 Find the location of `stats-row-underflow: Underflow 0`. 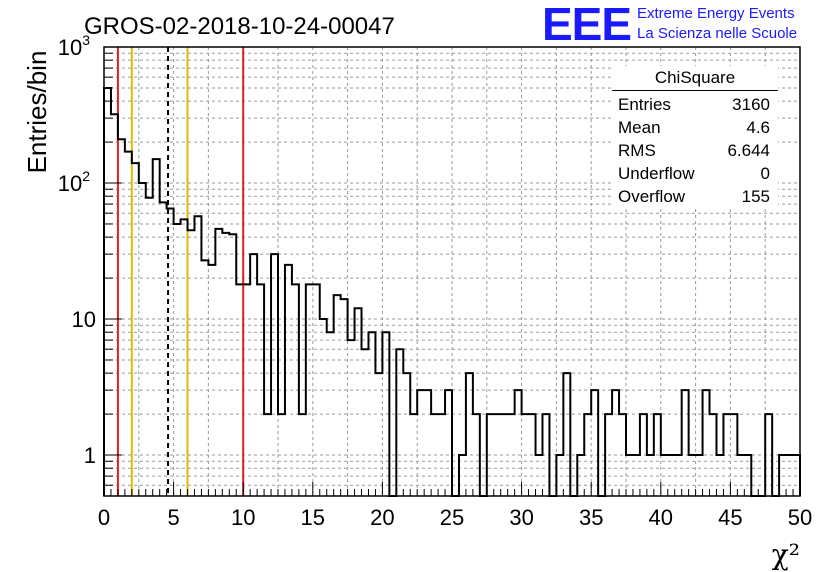

stats-row-underflow: Underflow 0 is located at coordinates (695, 173).